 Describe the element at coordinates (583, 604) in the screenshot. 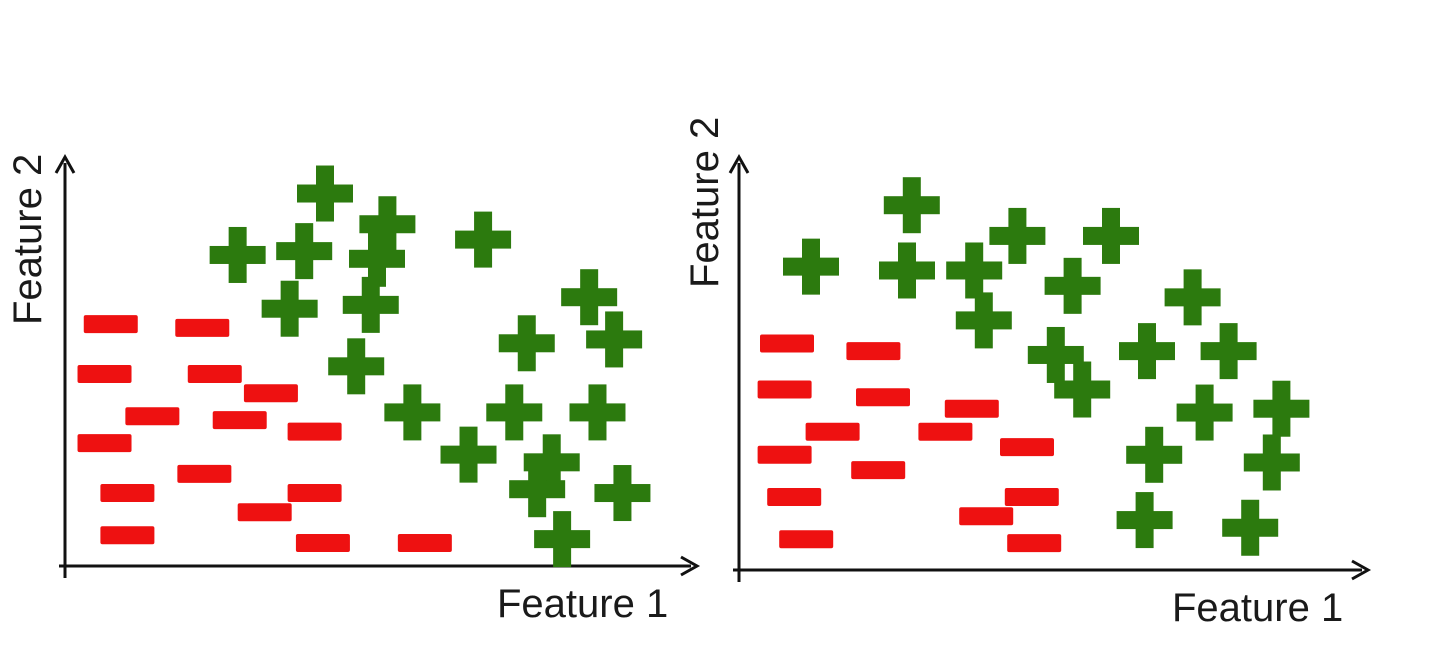

I see `left-x-axis-label: Feature 1` at that location.